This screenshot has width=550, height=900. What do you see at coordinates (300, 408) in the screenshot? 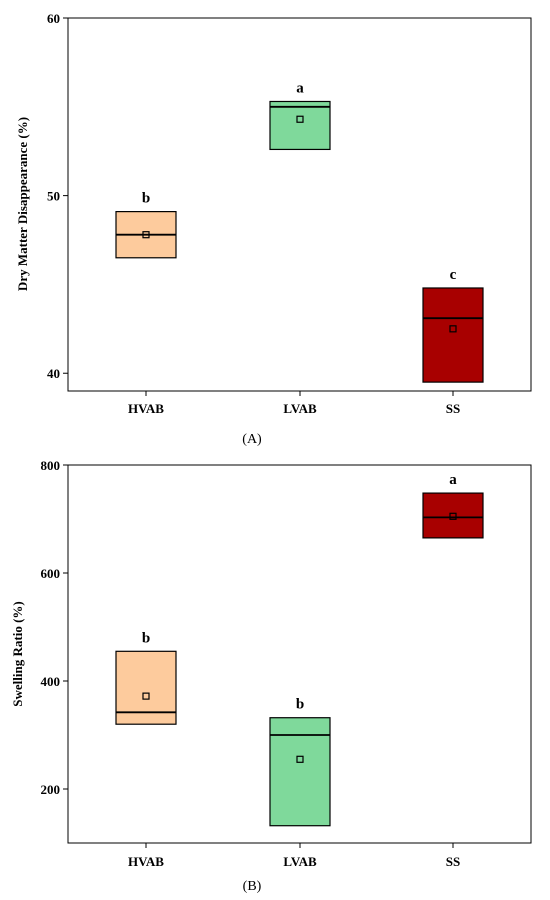
I see `x-tick-label-a-1: LVAB` at bounding box center [300, 408].